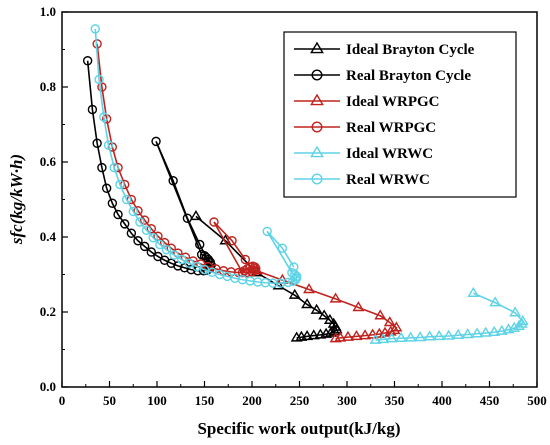  Describe the element at coordinates (157, 400) in the screenshot. I see `x-tick-label: 100` at that location.